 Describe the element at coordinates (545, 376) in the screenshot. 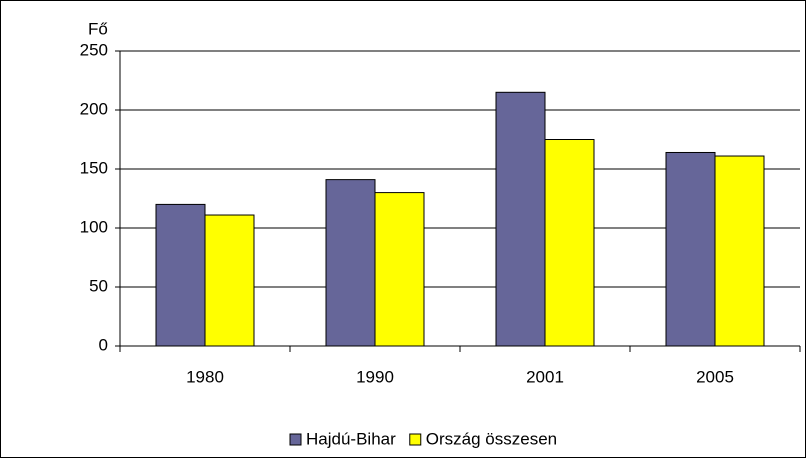

I see `x-tick-label: 2001` at that location.